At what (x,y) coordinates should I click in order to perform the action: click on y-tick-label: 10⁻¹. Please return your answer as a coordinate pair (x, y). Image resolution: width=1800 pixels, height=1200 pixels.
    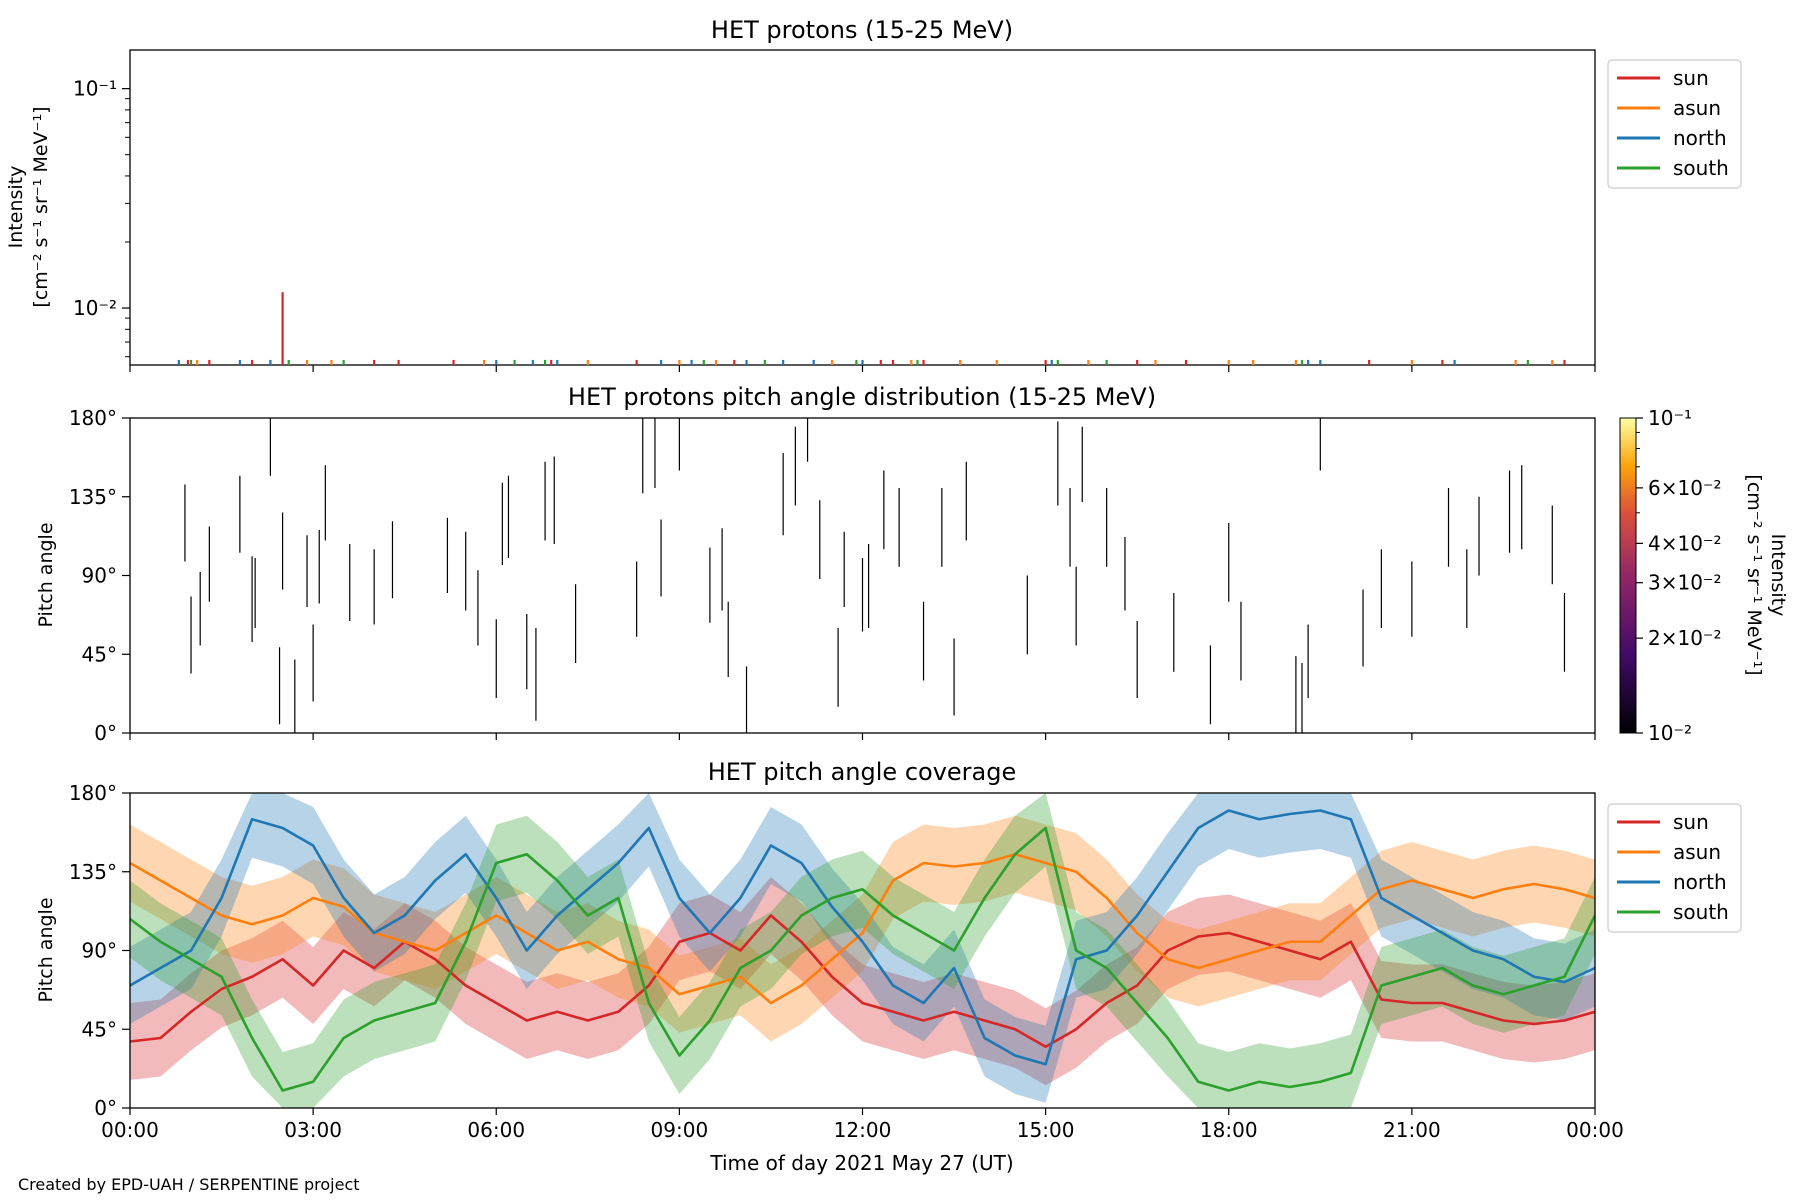
    Looking at the image, I should click on (95, 89).